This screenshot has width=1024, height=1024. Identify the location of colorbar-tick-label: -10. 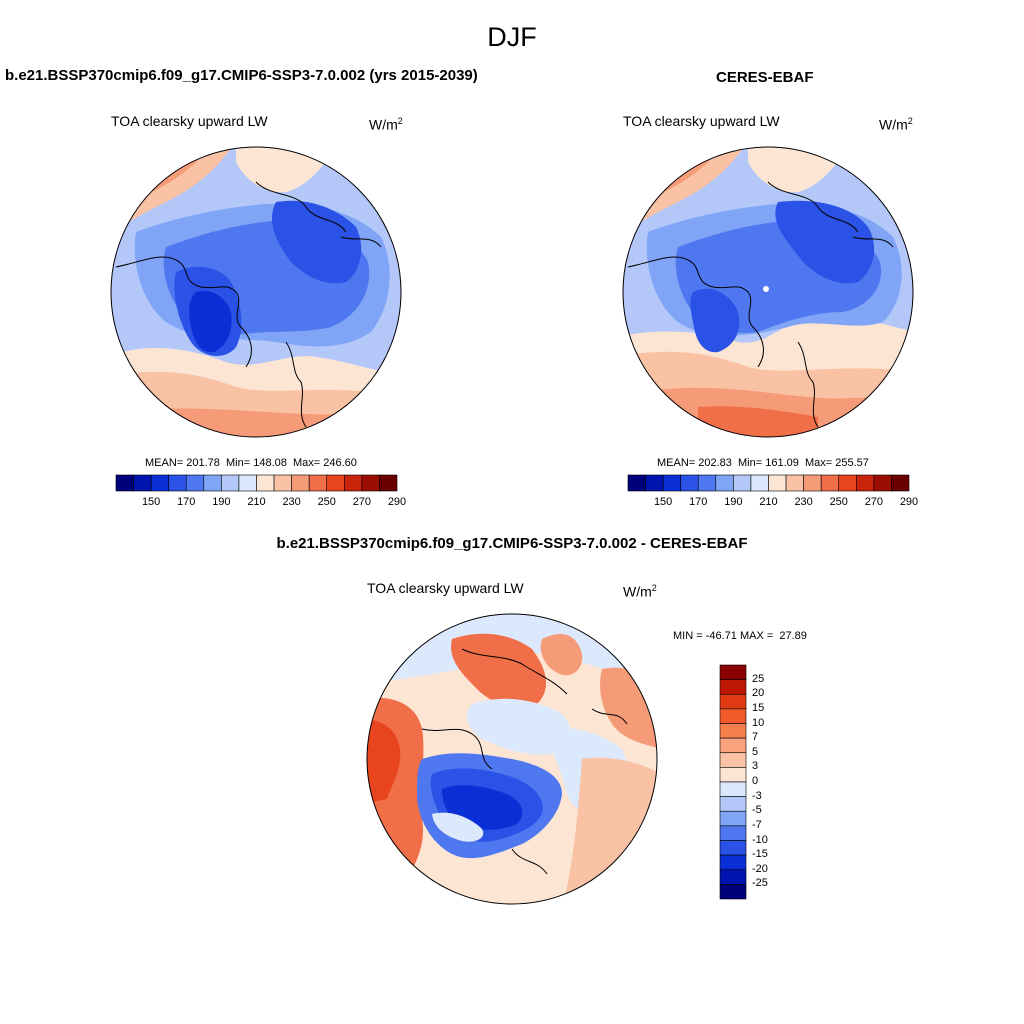
(760, 839).